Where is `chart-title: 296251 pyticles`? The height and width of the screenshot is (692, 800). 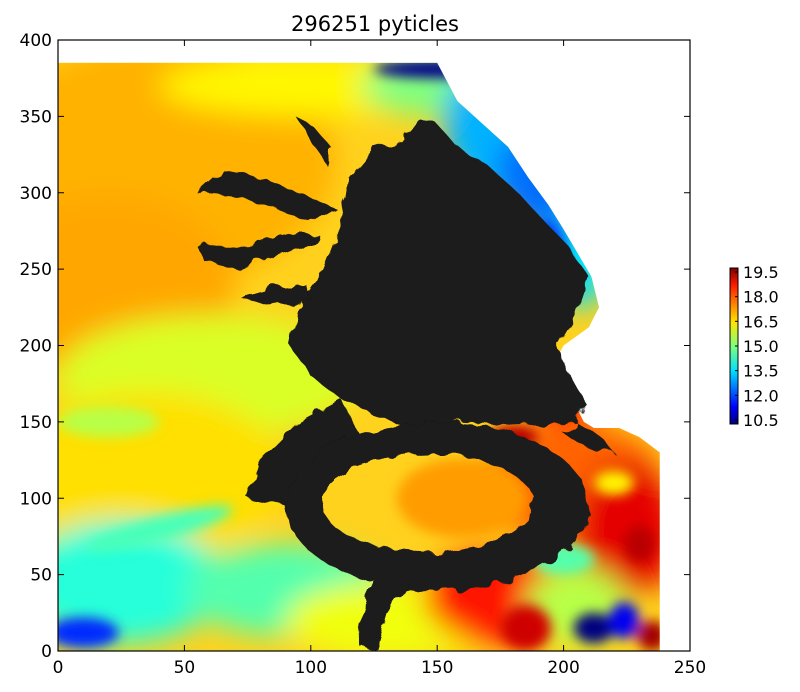
chart-title: 296251 pyticles is located at coordinates (375, 24).